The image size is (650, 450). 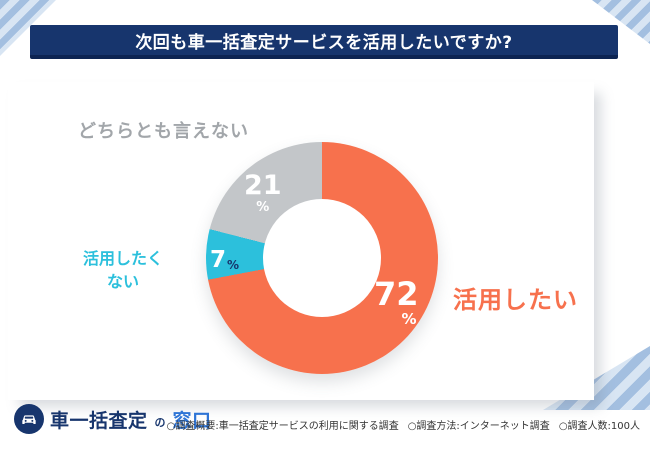 What do you see at coordinates (99, 420) in the screenshot?
I see `logo-text-main: 車一括査定` at bounding box center [99, 420].